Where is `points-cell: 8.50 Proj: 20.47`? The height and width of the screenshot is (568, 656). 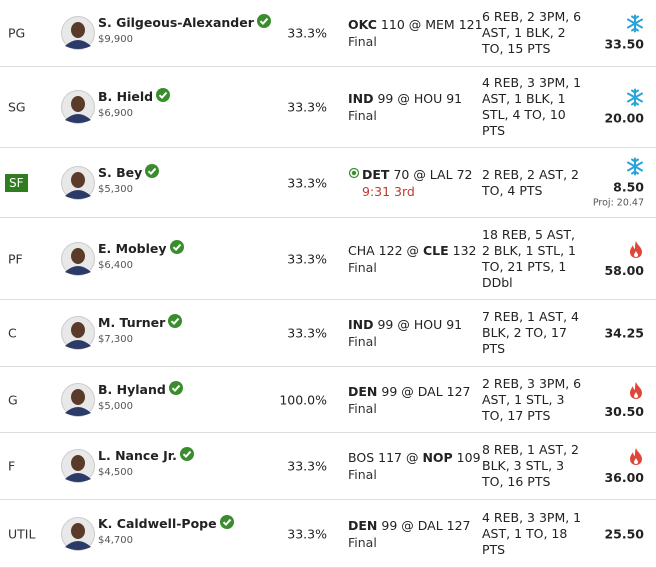
points-cell: 8.50 Proj: 20.47 is located at coordinates (618, 182).